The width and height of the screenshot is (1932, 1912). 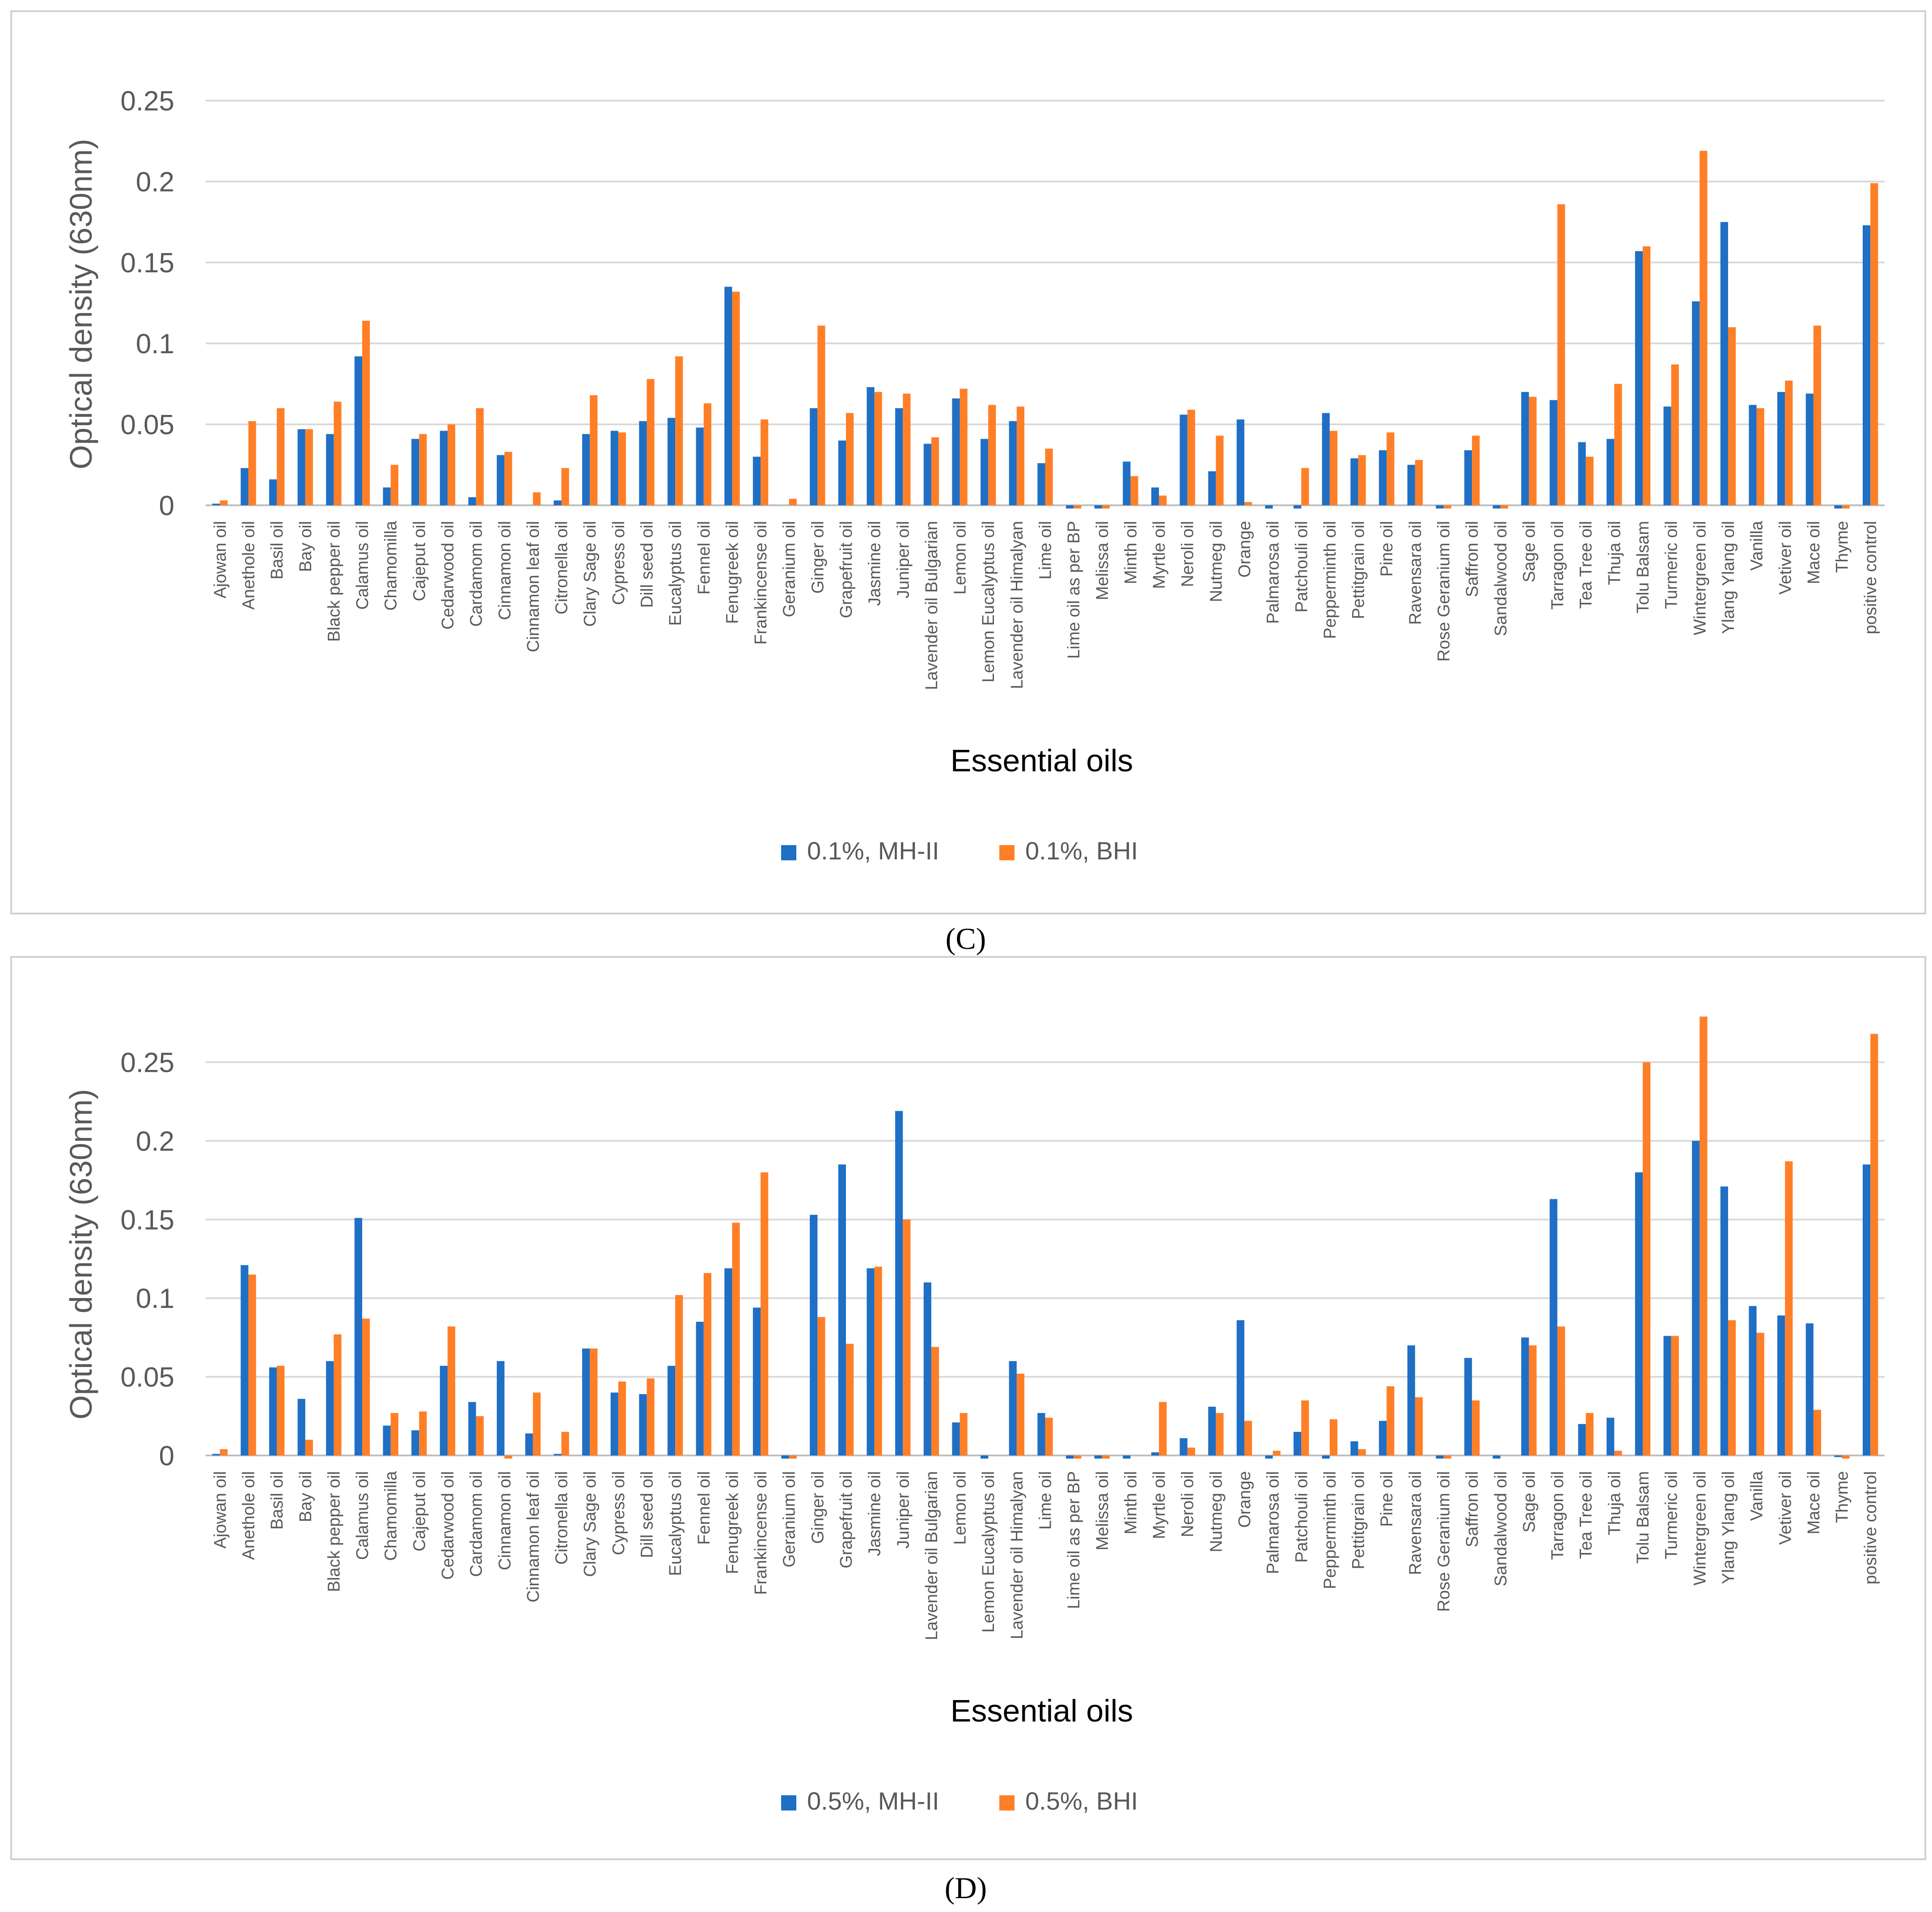 What do you see at coordinates (81, 1254) in the screenshot?
I see `y-axis-title: Optical density (630nm)` at bounding box center [81, 1254].